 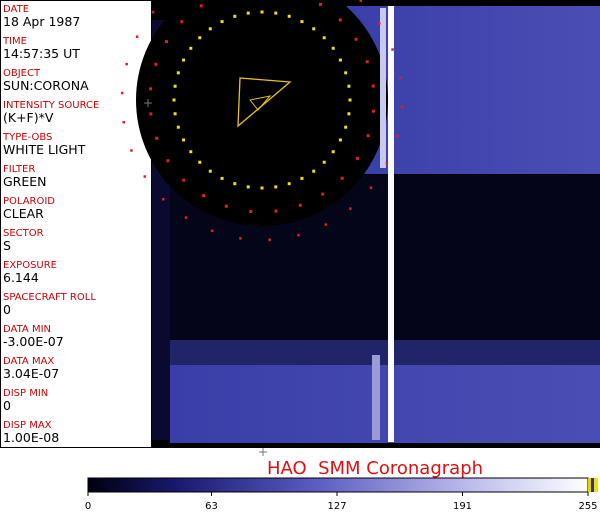 What do you see at coordinates (29, 201) in the screenshot?
I see `field-label: POLAROID` at bounding box center [29, 201].